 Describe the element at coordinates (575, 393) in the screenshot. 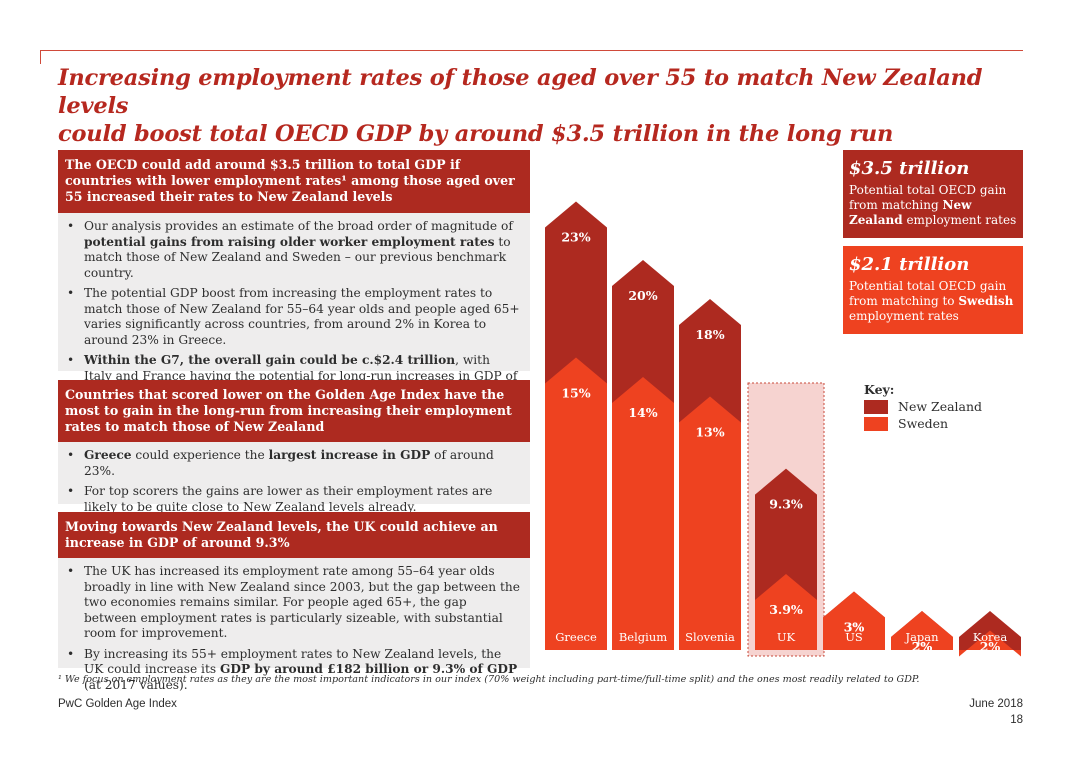

I see `data-label-sweden-greece: 15%` at that location.